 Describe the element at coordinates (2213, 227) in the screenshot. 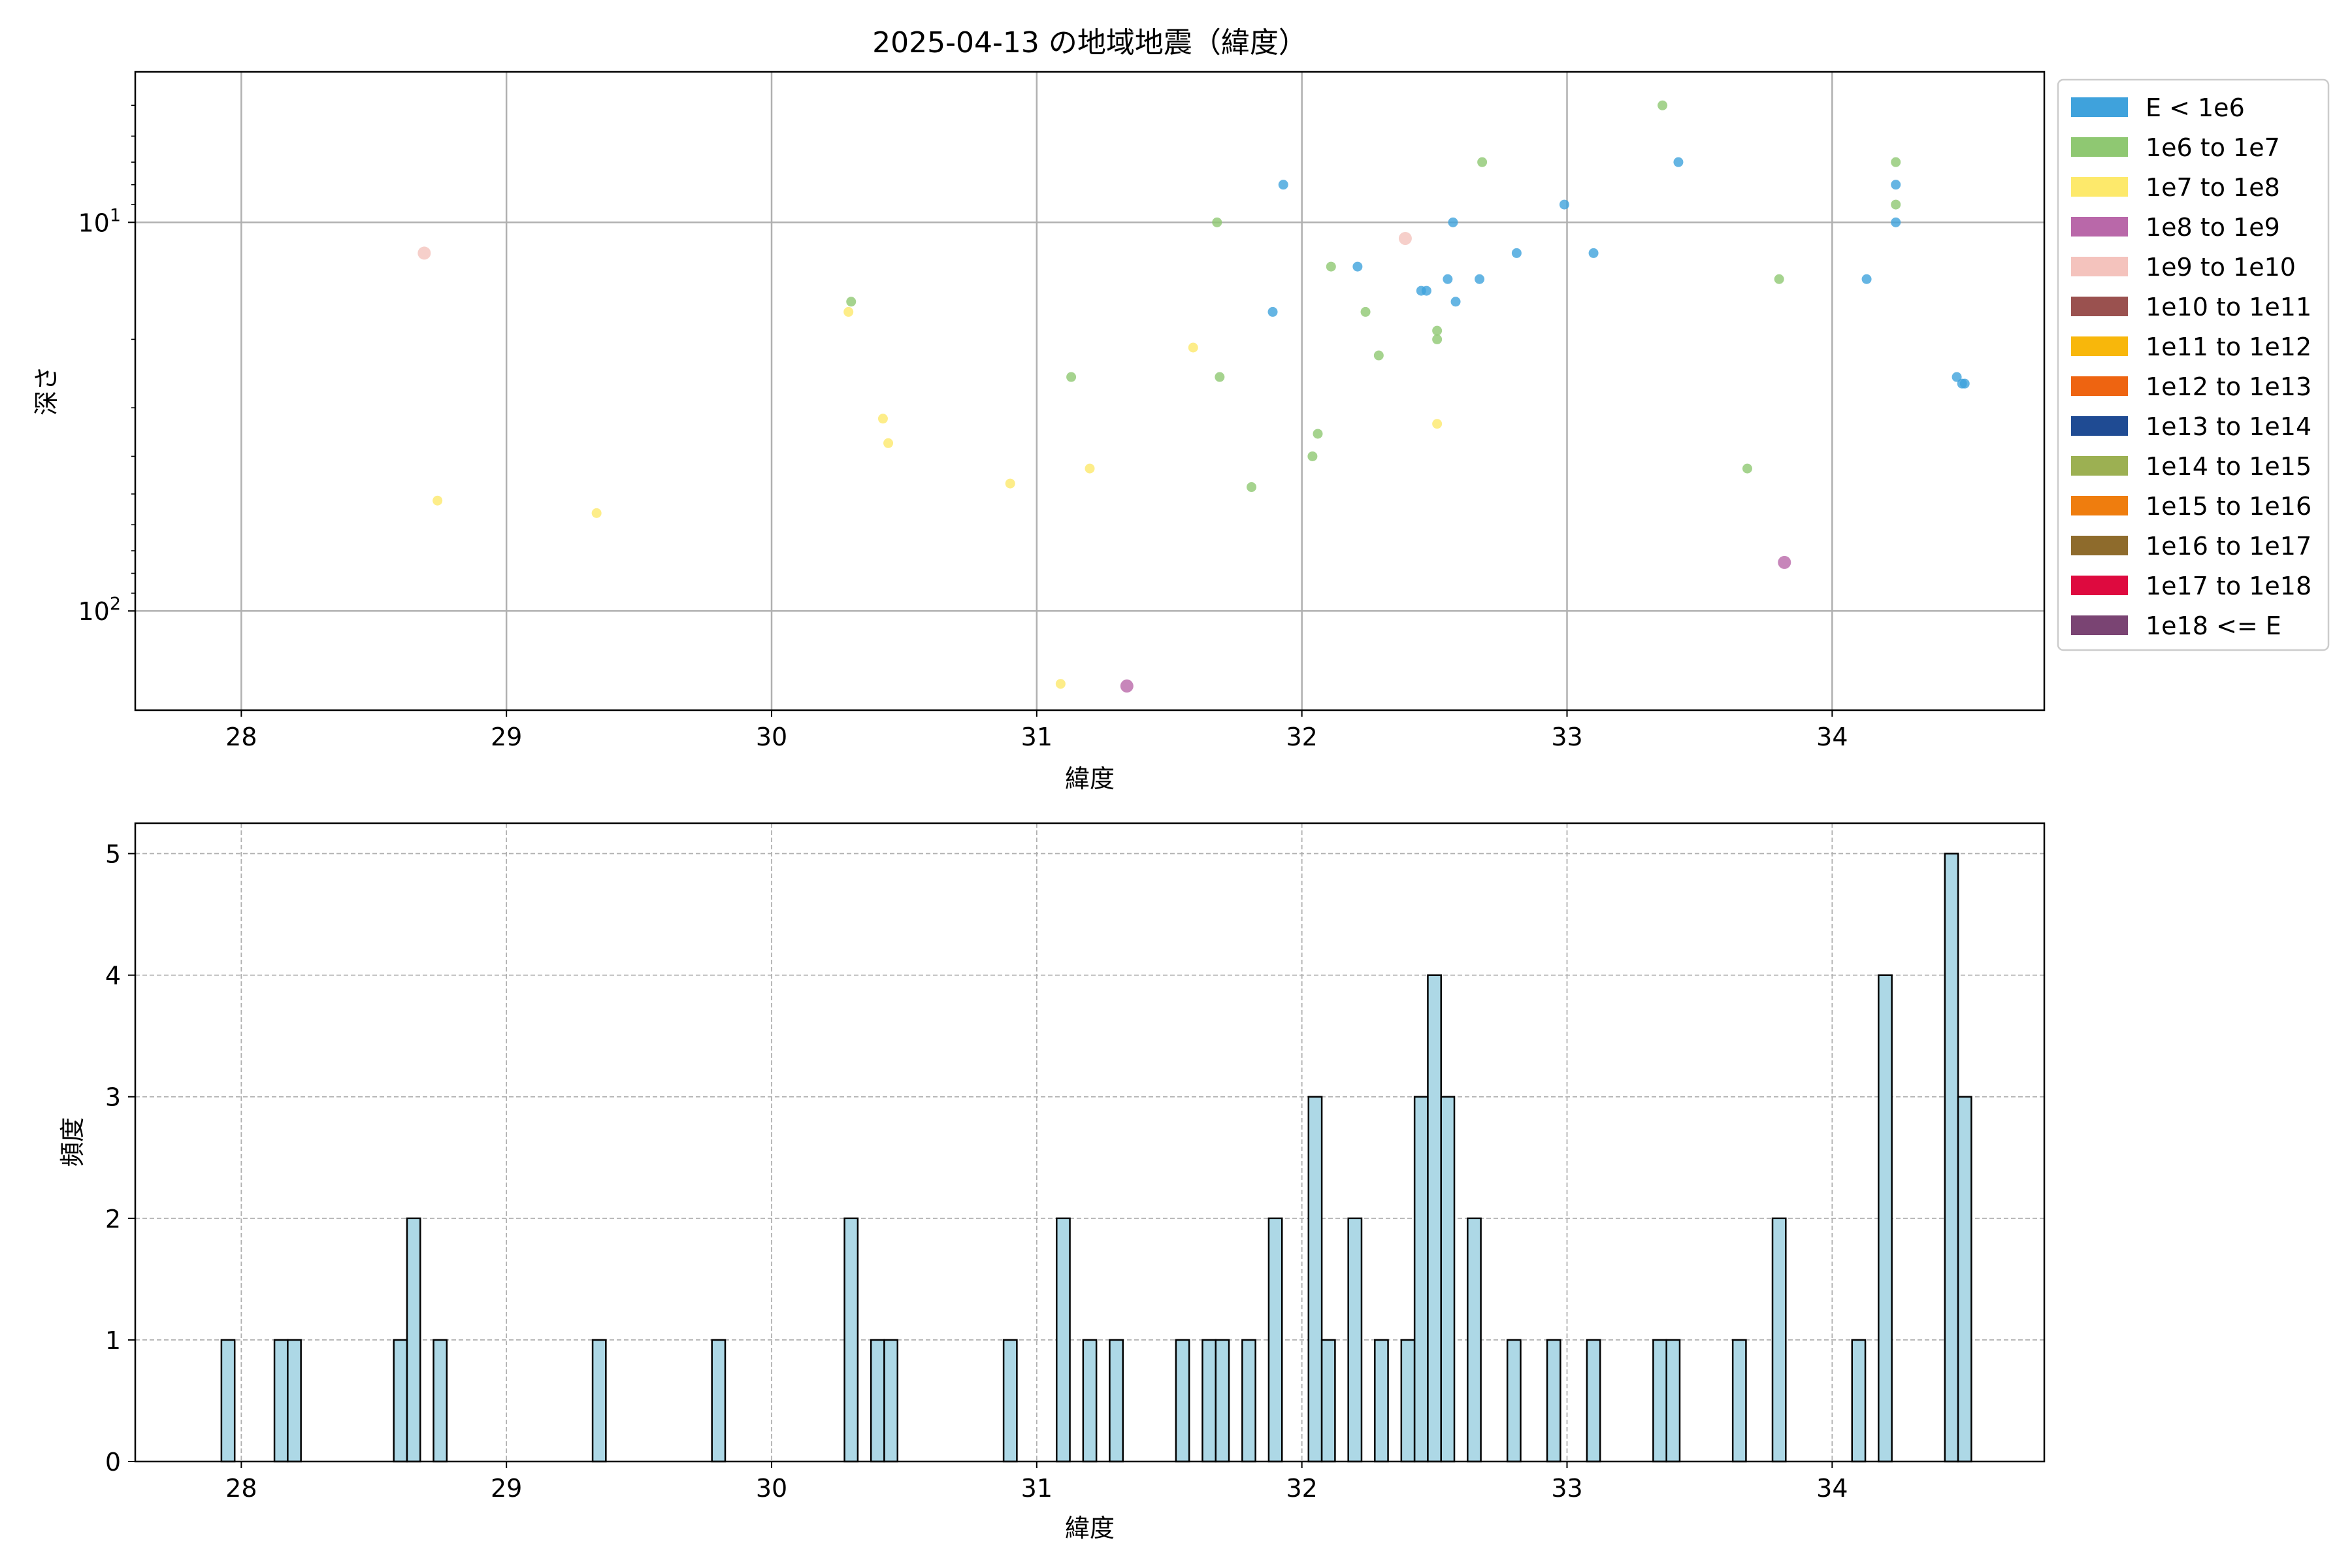

I see `legend-label: 1e8 to 1e9` at that location.